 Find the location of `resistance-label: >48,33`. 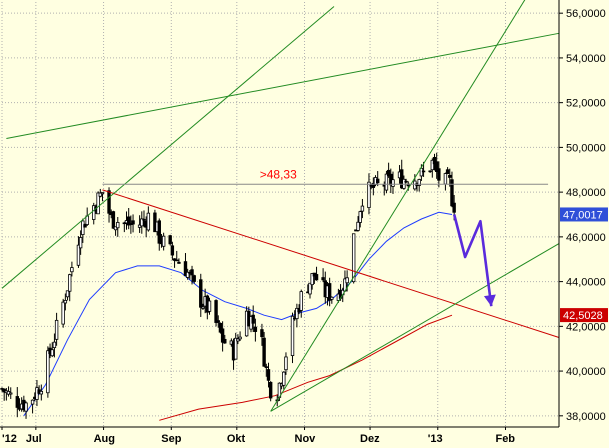

resistance-label: >48,33 is located at coordinates (278, 175).